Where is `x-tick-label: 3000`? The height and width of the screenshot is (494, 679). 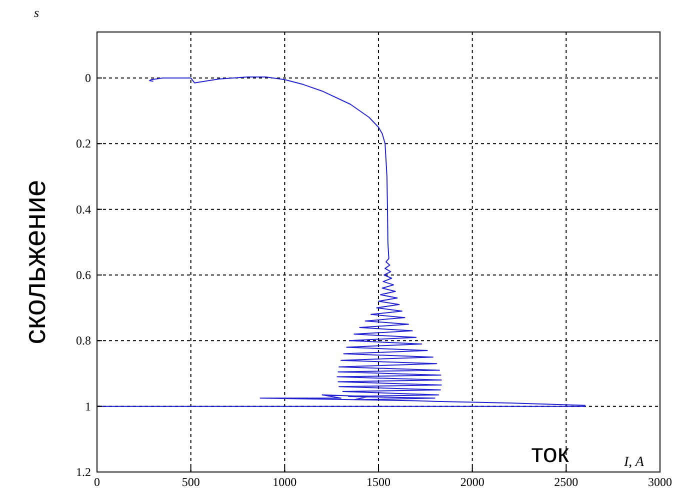 x-tick-label: 3000 is located at coordinates (660, 482).